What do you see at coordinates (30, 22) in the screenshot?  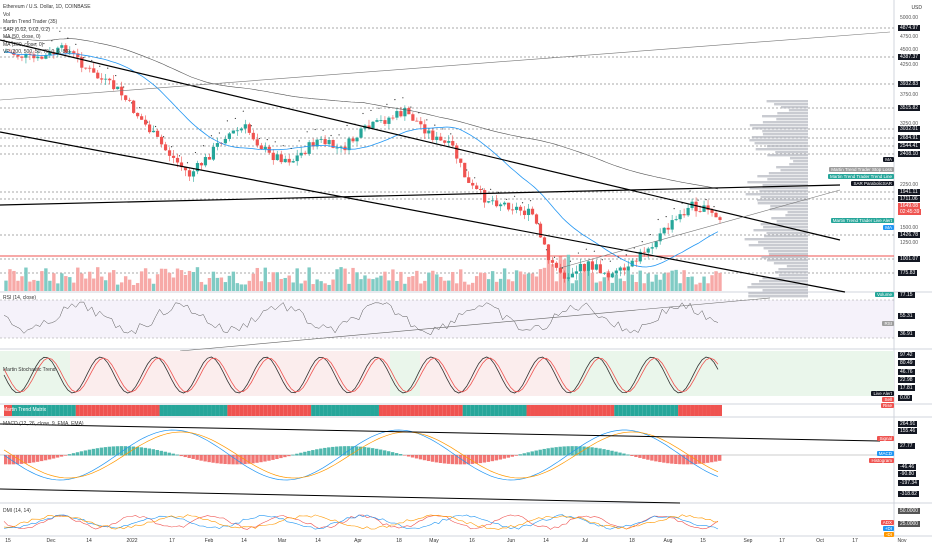 I see `legend-item: Martin Trend Trader (35)` at bounding box center [30, 22].